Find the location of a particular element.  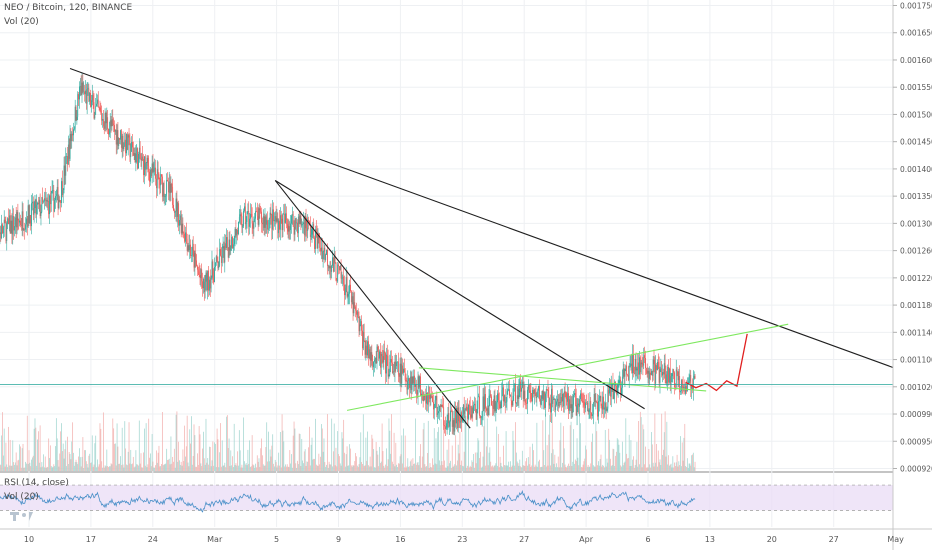

rsi-volume-label: Vol (20) is located at coordinates (21, 497).